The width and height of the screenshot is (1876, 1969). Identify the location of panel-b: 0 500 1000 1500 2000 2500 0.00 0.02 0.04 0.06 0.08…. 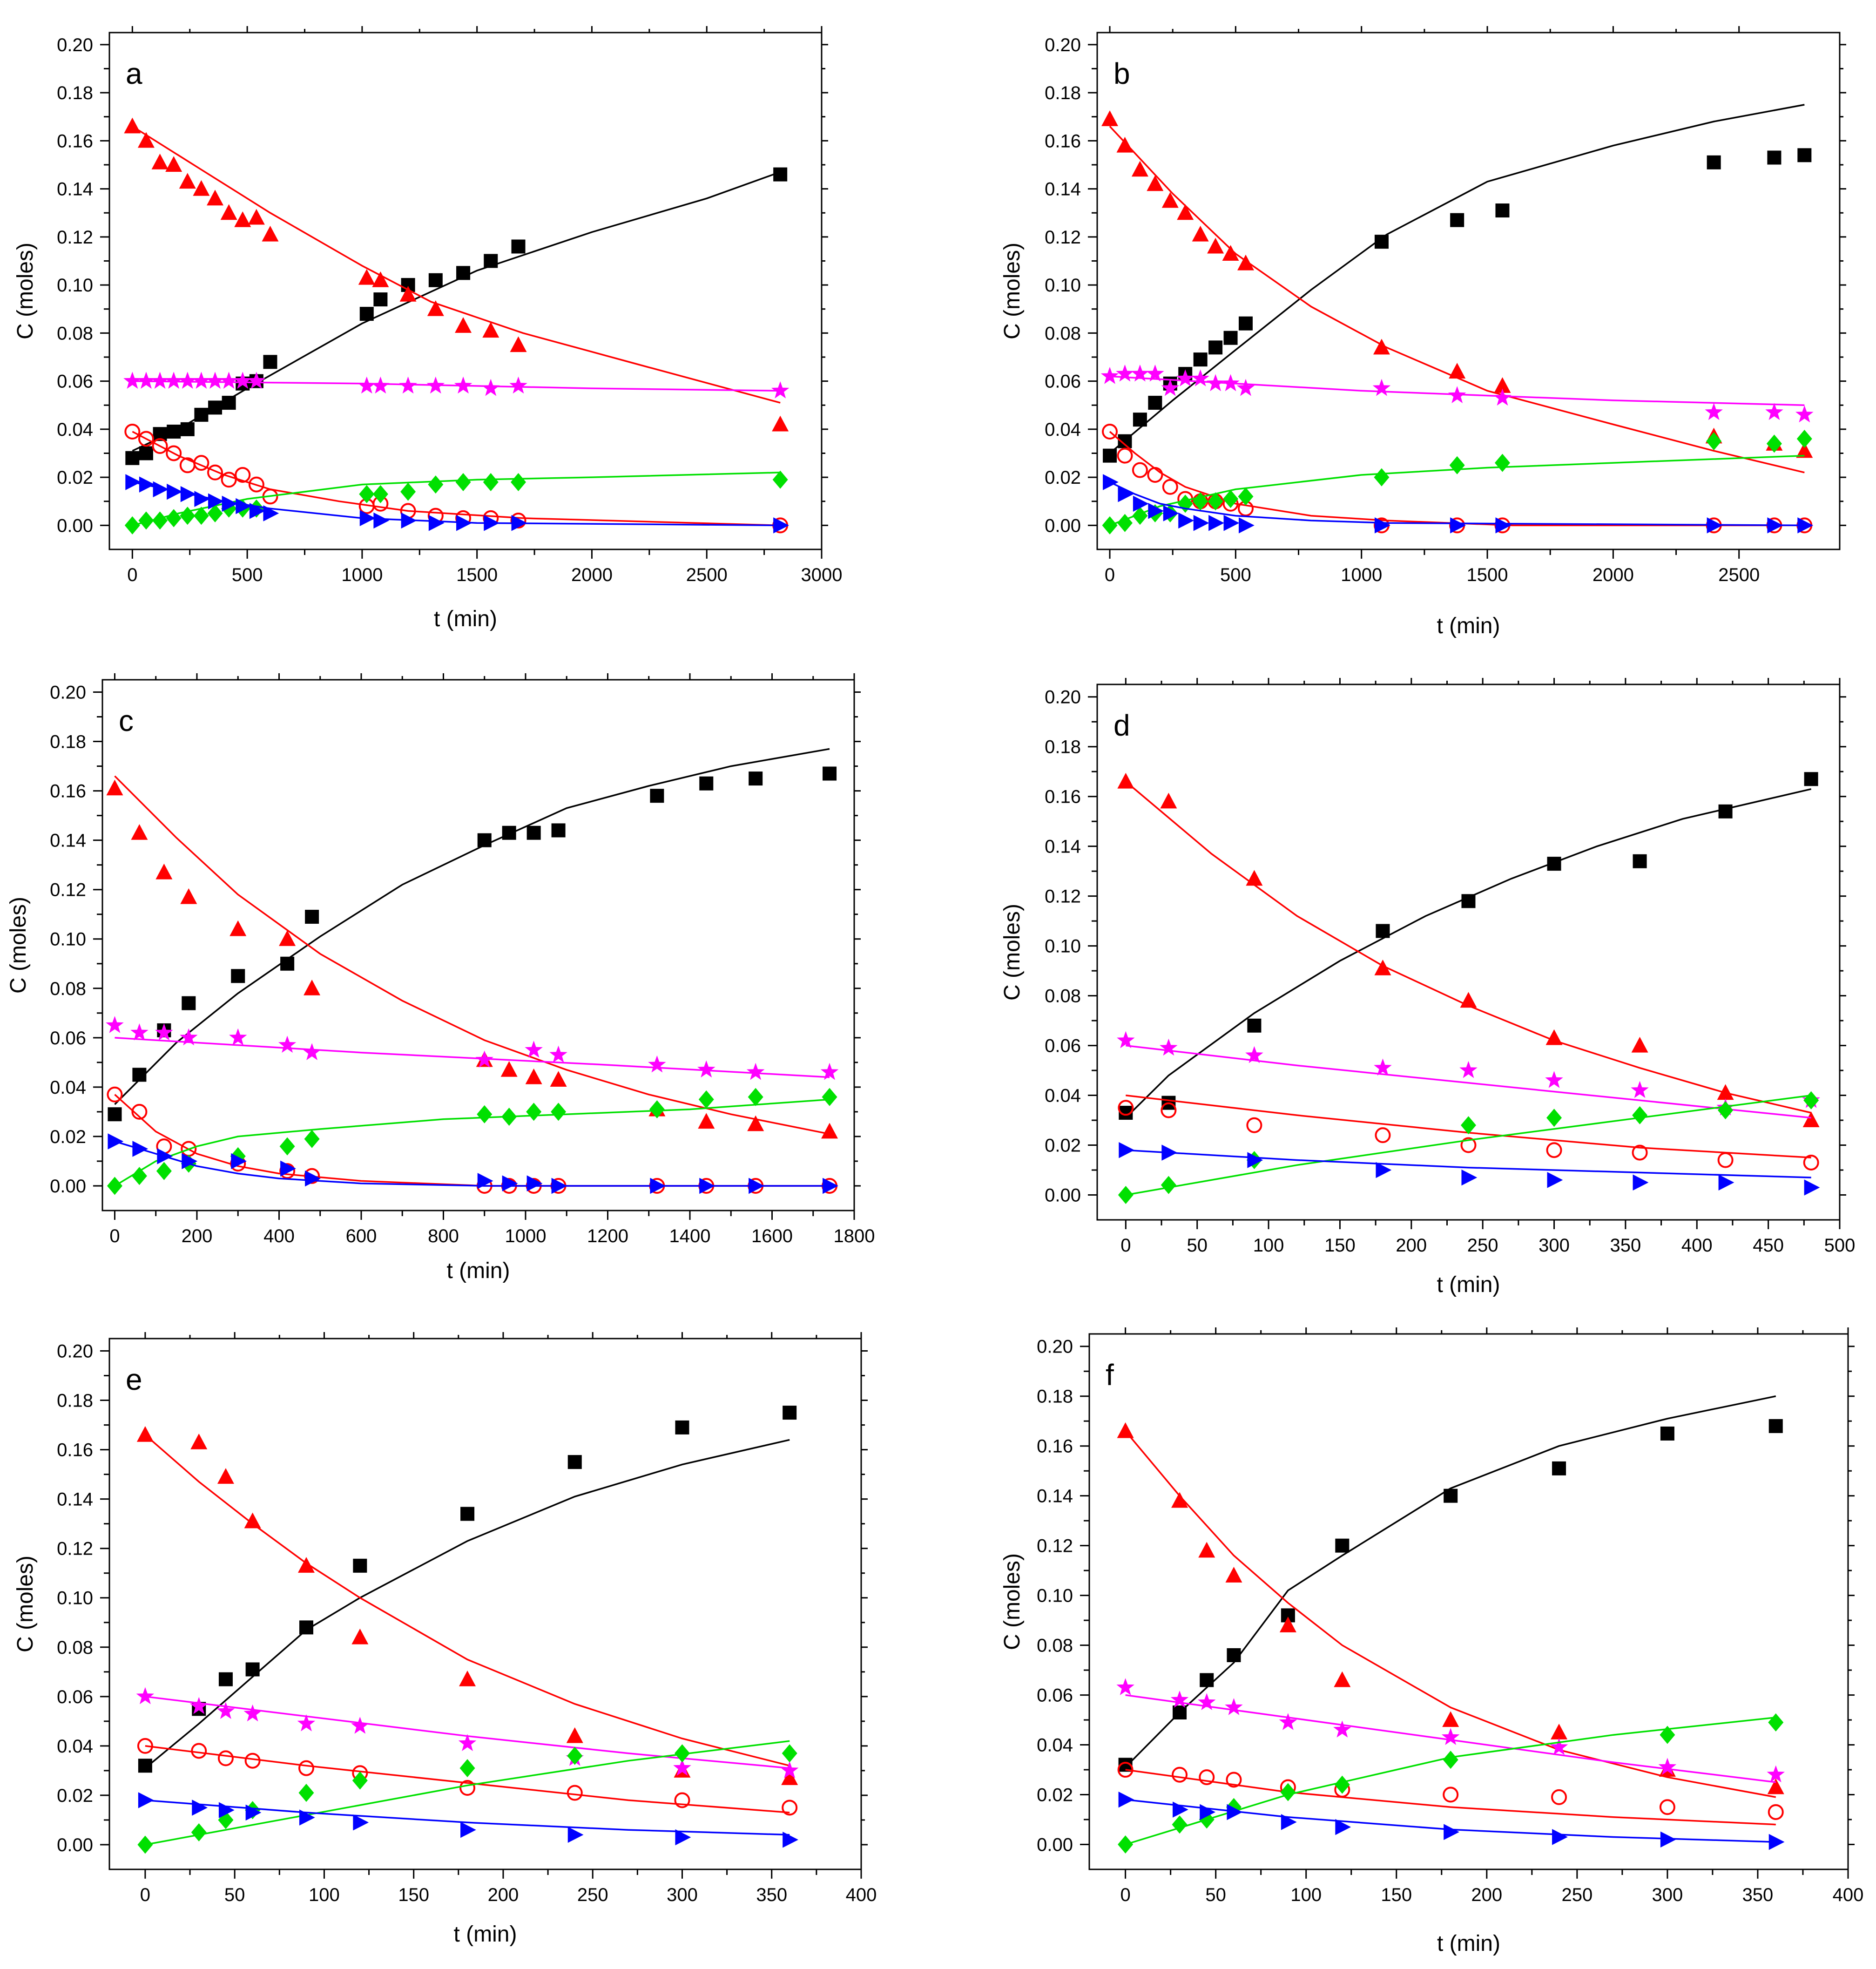
(1423, 332).